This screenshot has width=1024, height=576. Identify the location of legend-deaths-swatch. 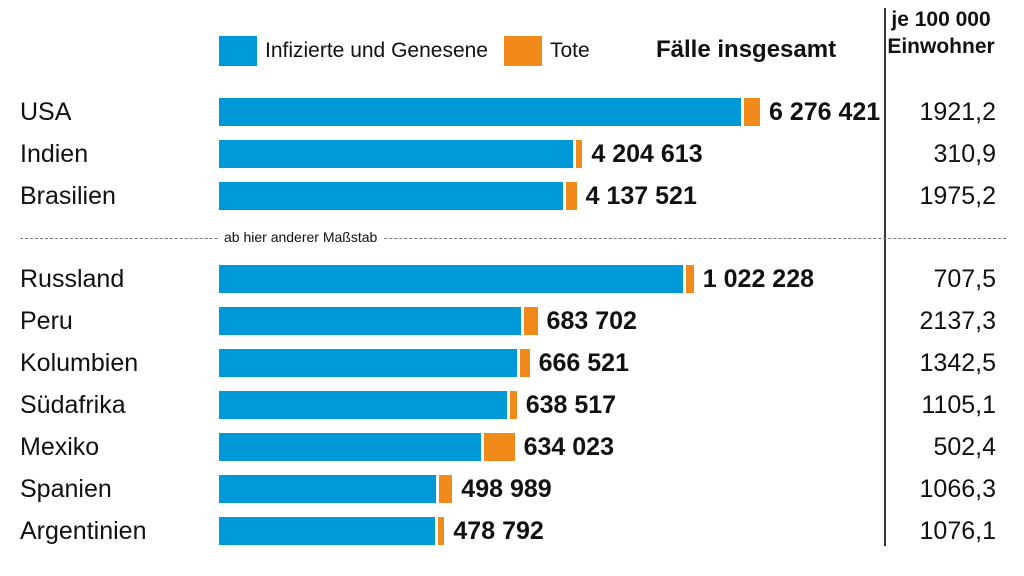
(523, 51).